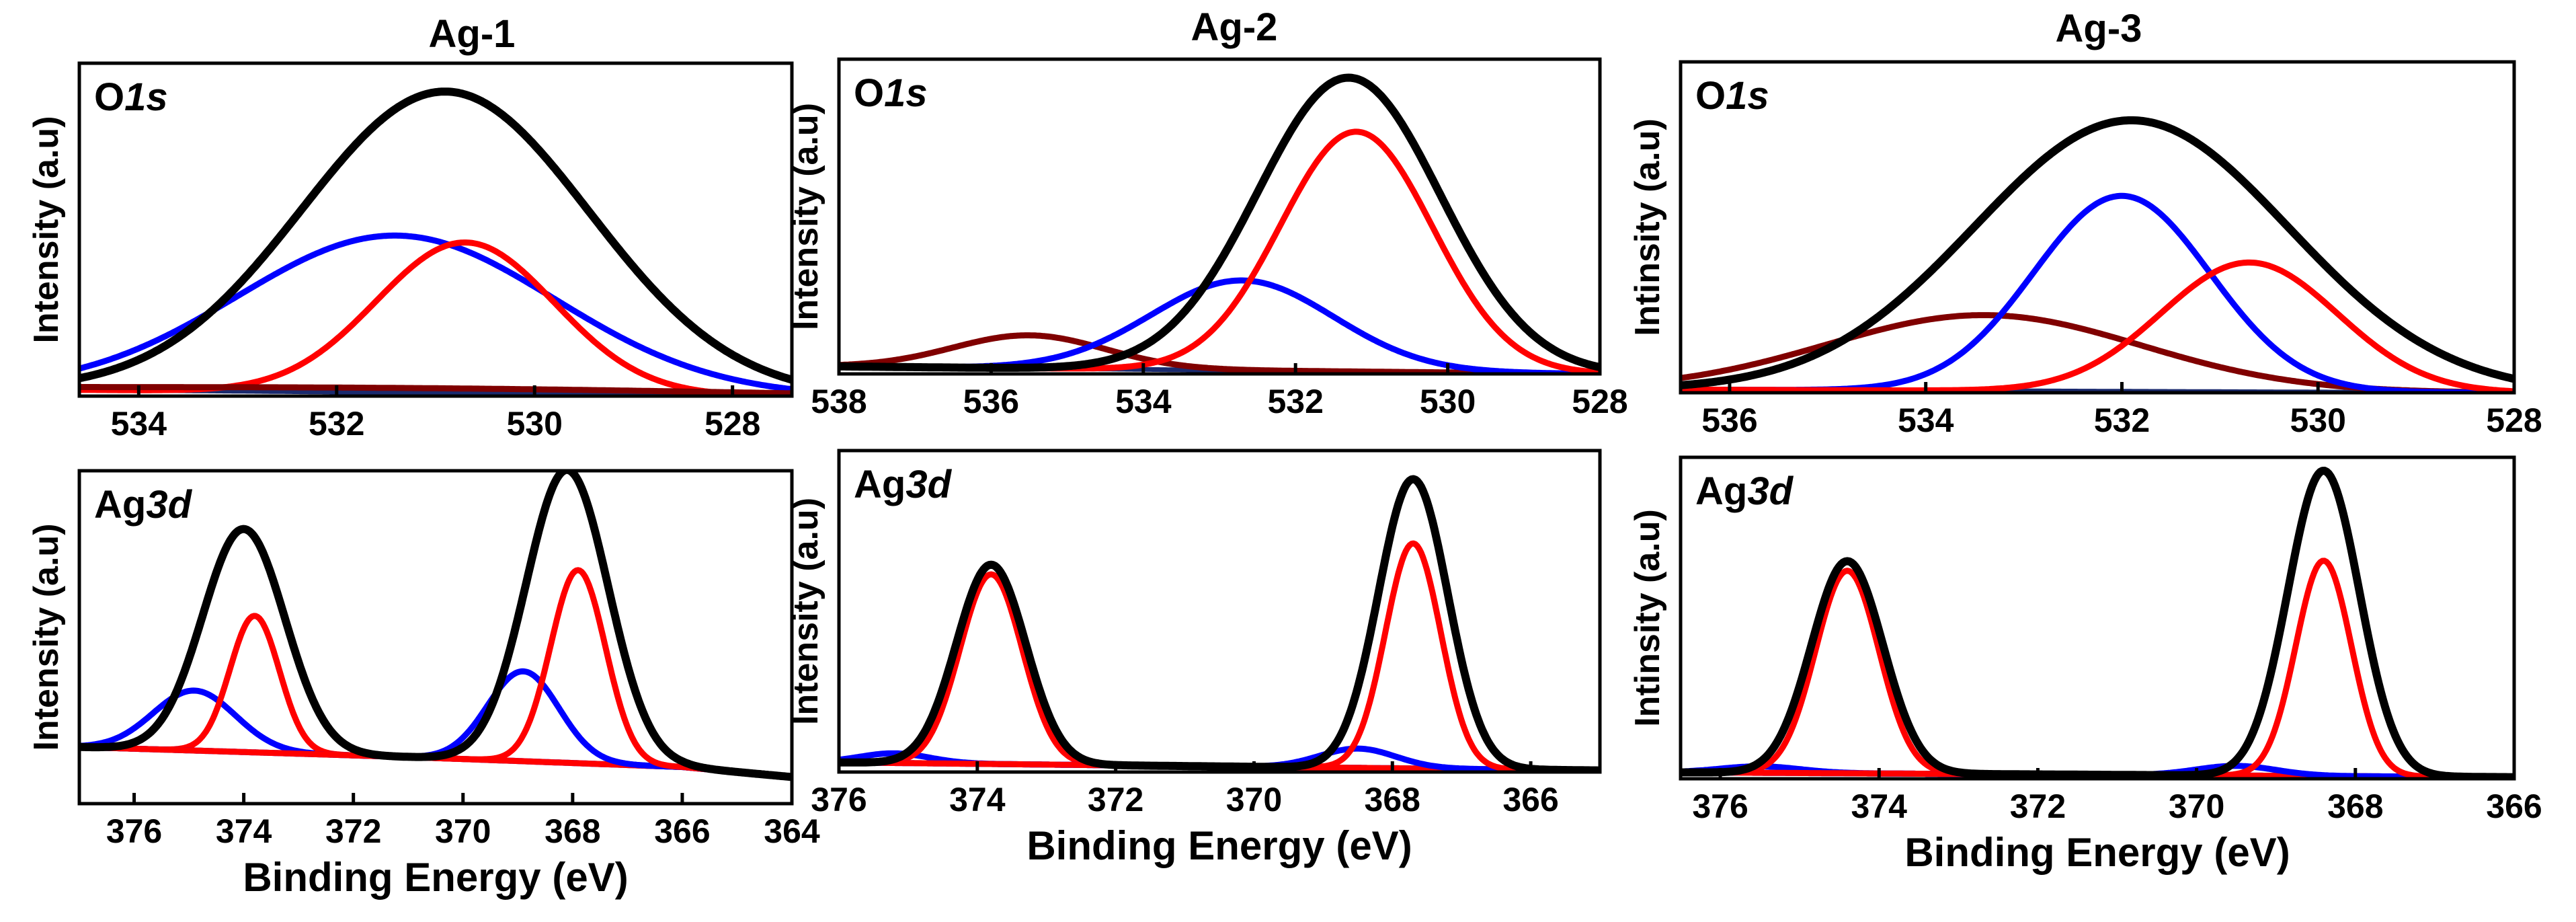 This screenshot has width=2576, height=922. Describe the element at coordinates (472, 34) in the screenshot. I see `column-title-ag1: Ag-1` at that location.